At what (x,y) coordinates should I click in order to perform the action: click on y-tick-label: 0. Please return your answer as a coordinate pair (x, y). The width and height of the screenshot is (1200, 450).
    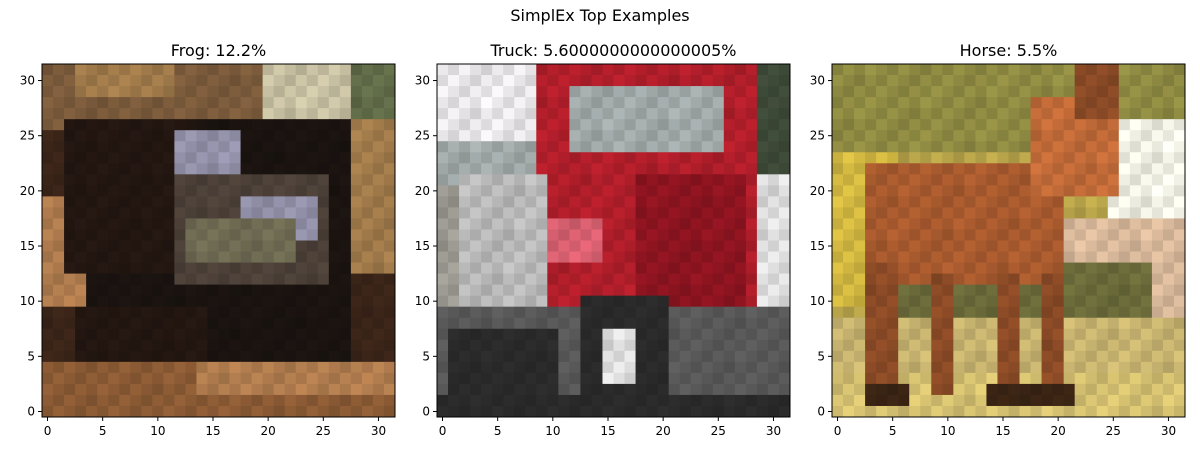
    Looking at the image, I should click on (821, 411).